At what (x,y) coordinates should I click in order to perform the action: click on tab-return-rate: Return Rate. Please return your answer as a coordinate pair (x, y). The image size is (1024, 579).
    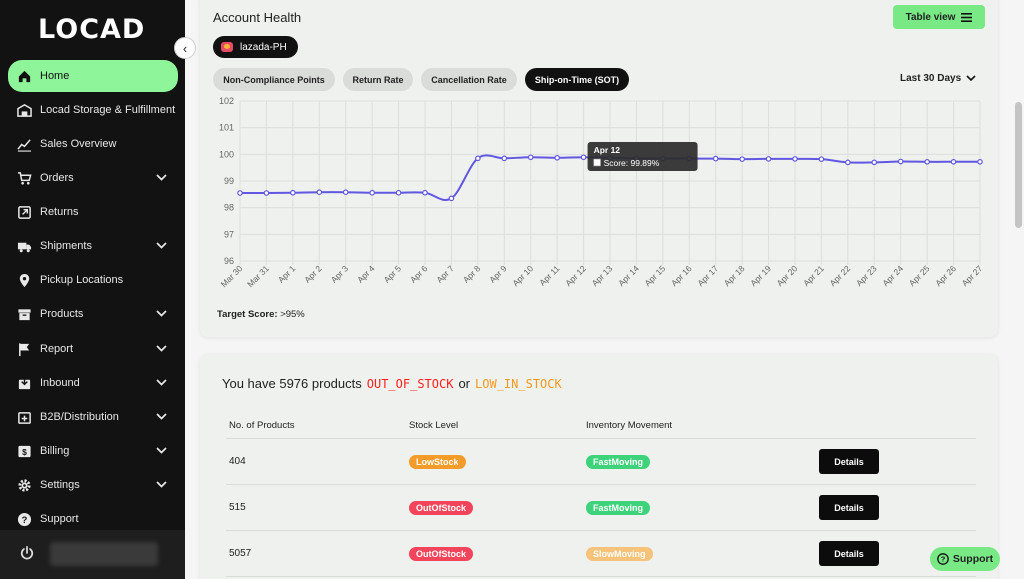
    Looking at the image, I should click on (378, 79).